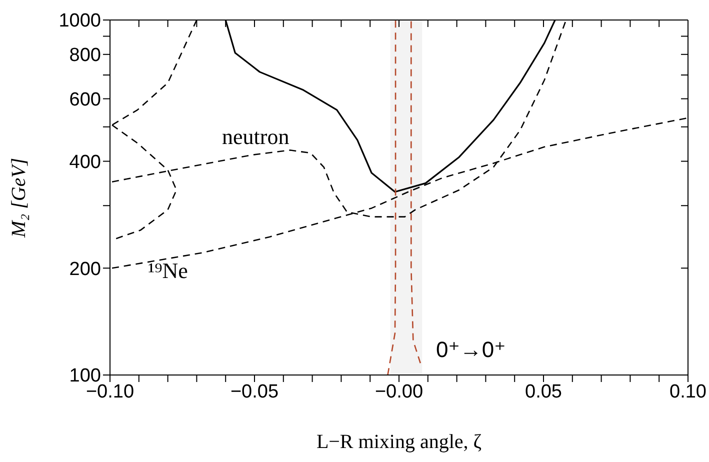 This screenshot has width=709, height=462. What do you see at coordinates (85, 269) in the screenshot?
I see `y-tick-label: 200` at bounding box center [85, 269].